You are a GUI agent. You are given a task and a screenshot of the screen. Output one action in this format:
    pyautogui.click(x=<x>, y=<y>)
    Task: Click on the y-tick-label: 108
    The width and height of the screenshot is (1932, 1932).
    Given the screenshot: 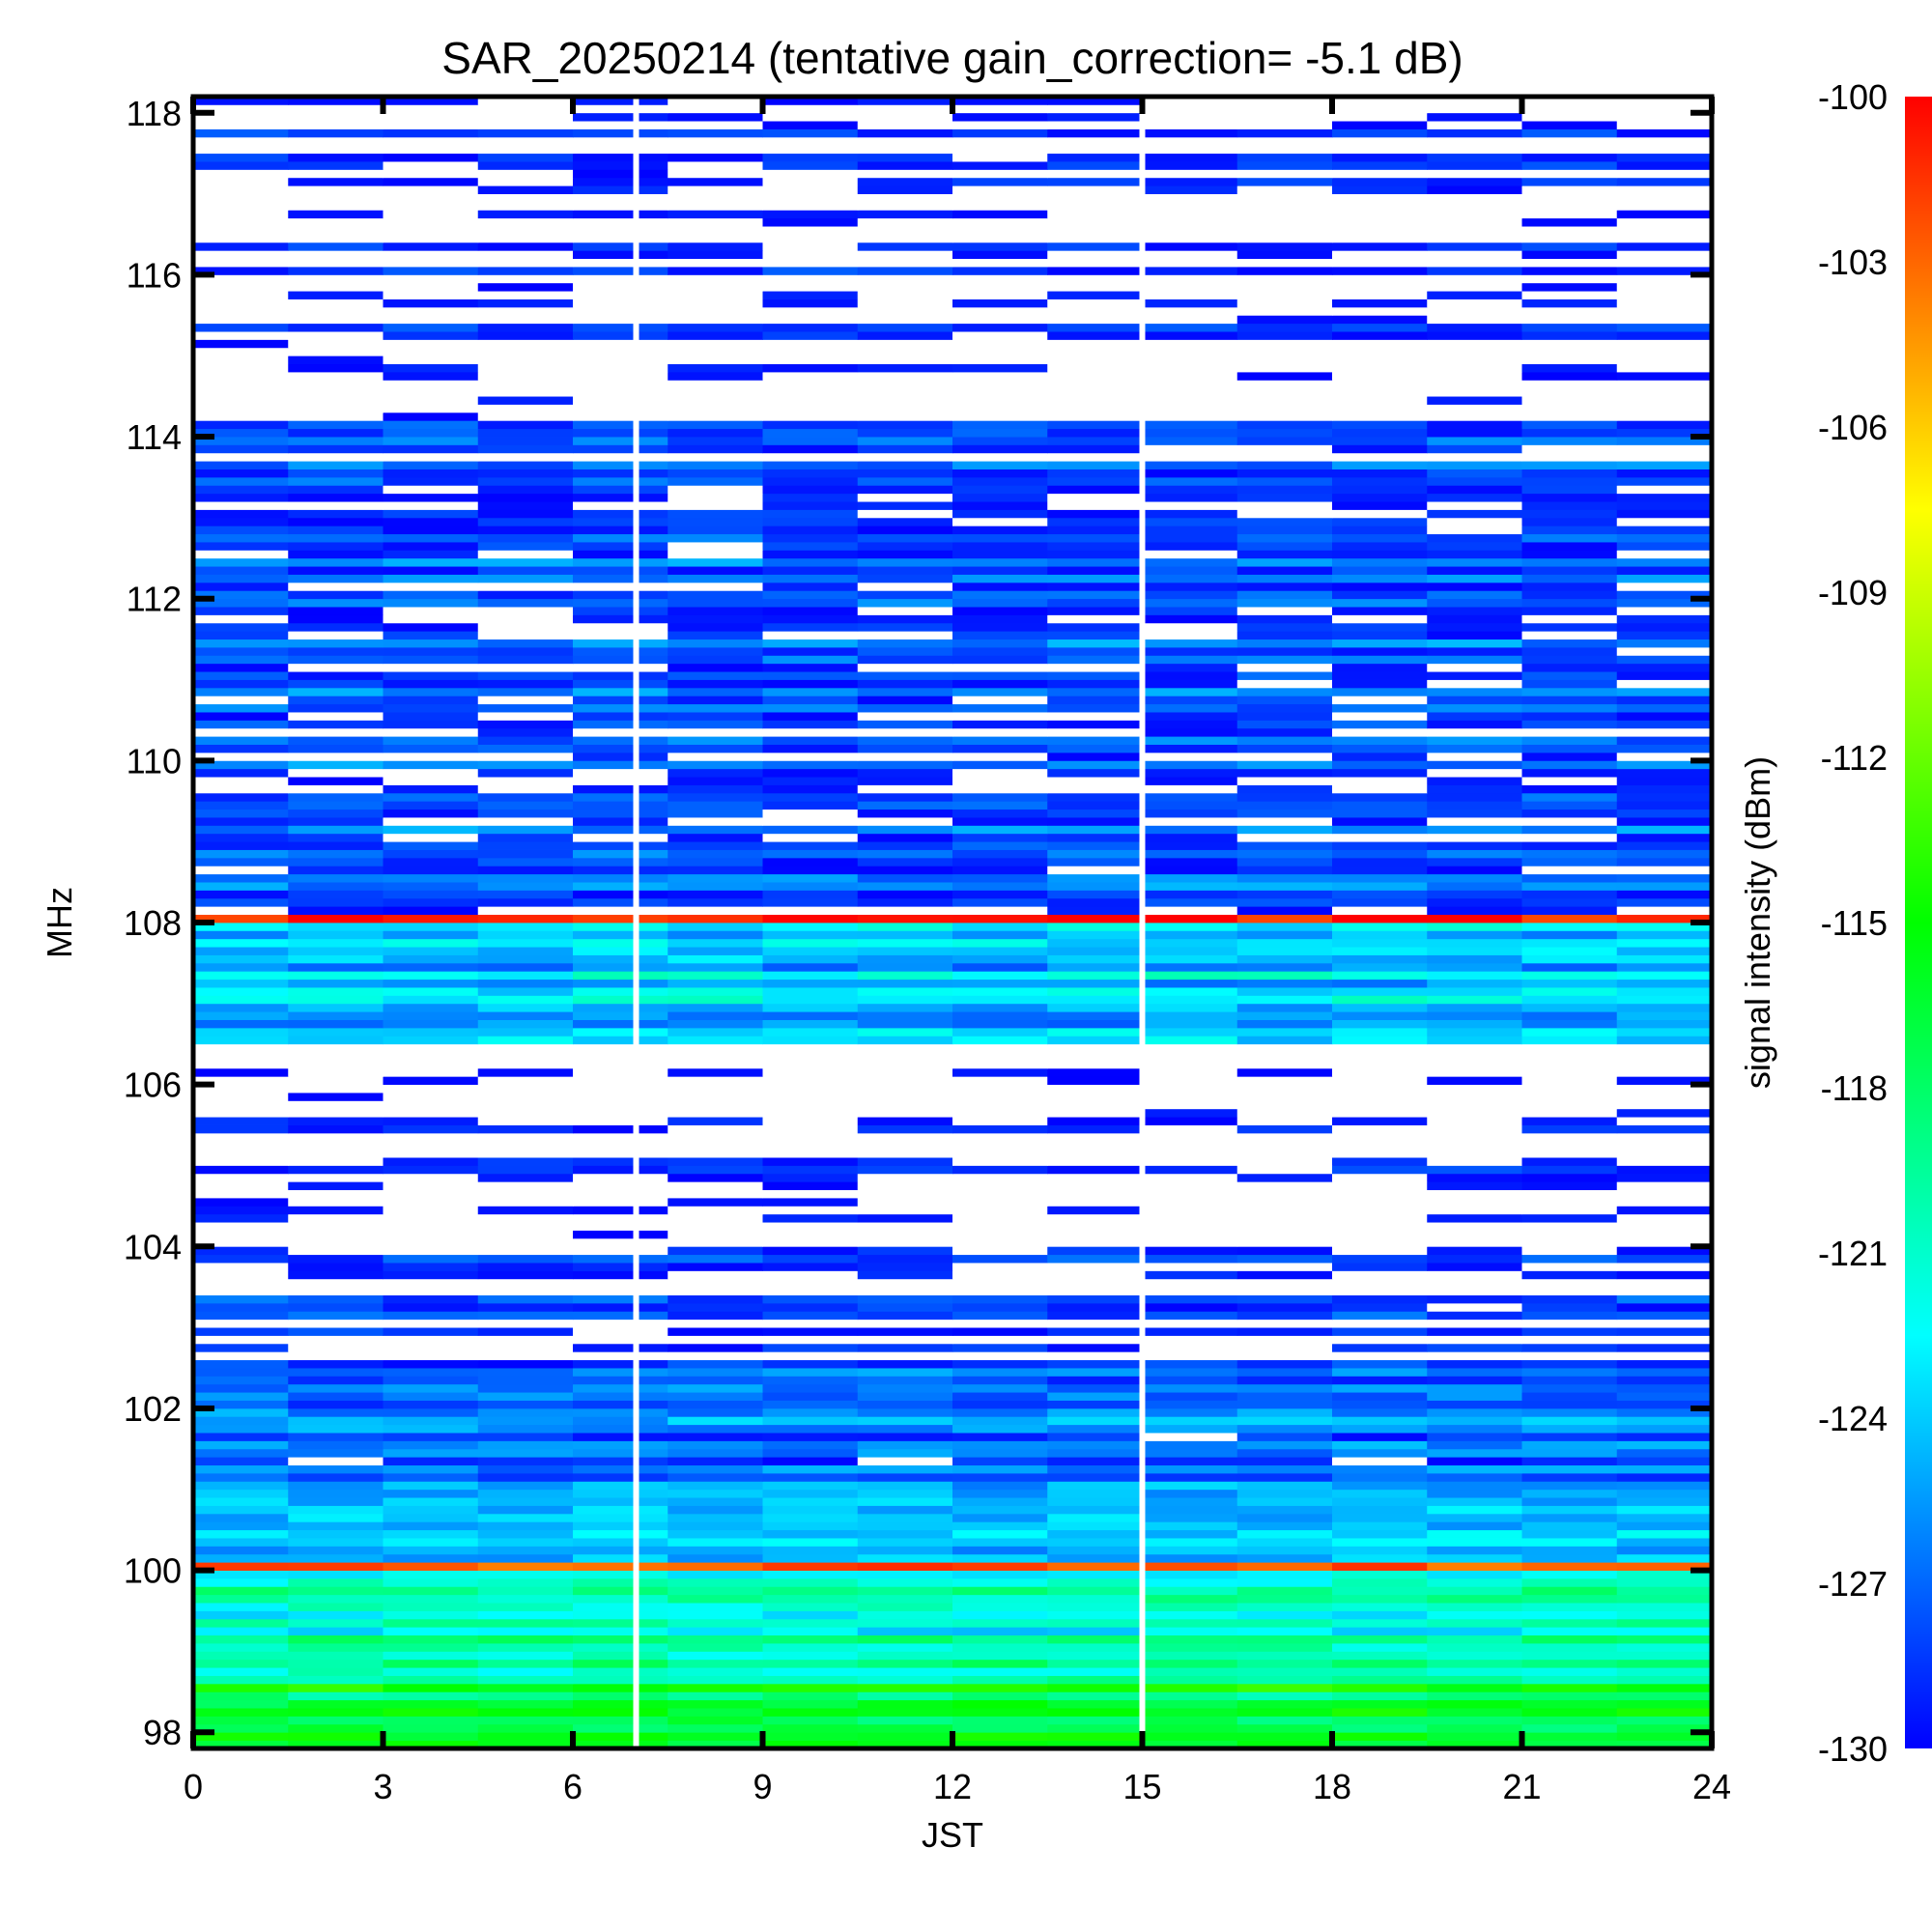 What is the action you would take?
    pyautogui.click(x=153, y=923)
    